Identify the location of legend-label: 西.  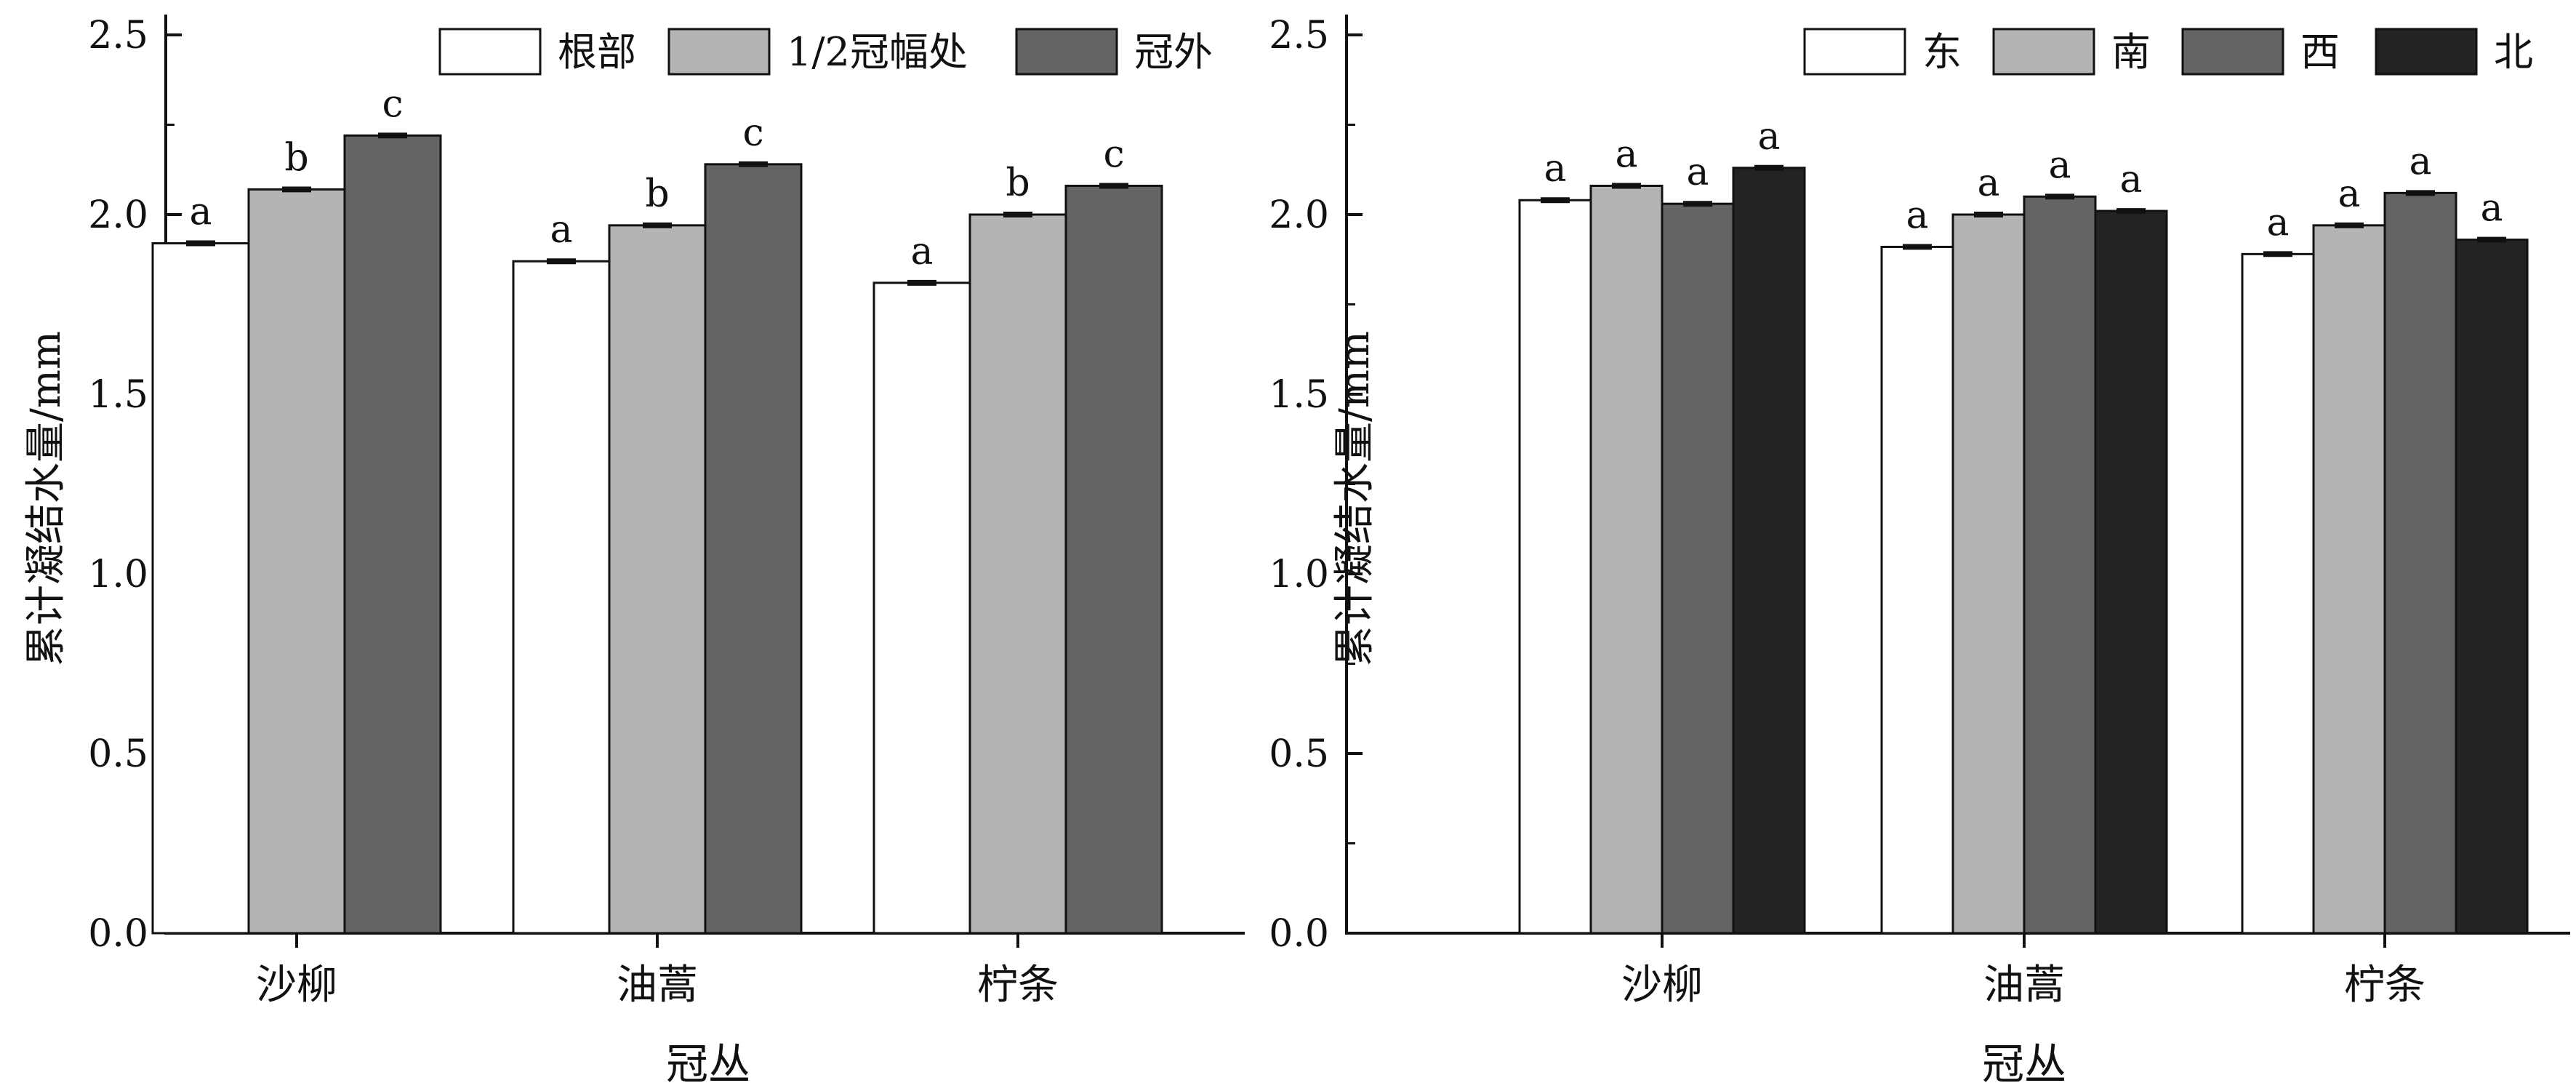
(2320, 52).